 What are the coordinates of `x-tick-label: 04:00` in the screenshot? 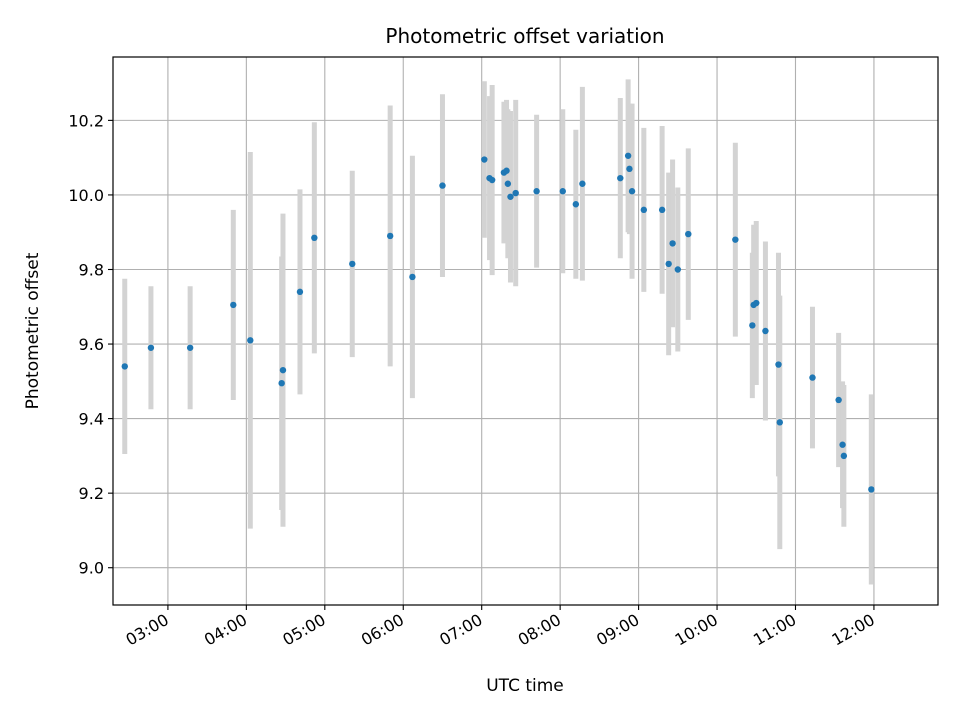 It's located at (225, 630).